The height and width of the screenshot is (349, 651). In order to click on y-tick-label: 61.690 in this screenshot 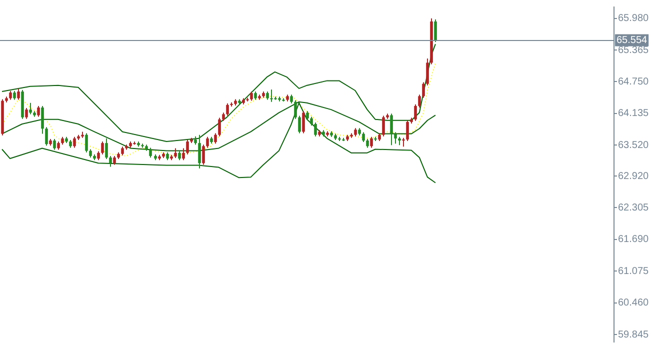, I will do `click(634, 240)`.